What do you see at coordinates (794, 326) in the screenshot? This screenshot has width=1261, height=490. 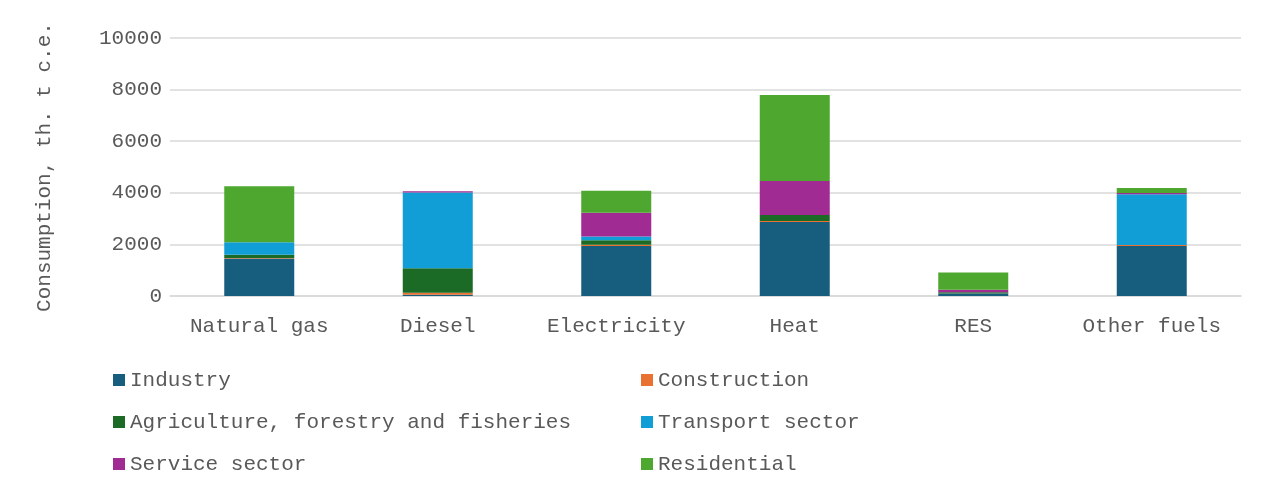 I see `x-tick-label: Heat` at bounding box center [794, 326].